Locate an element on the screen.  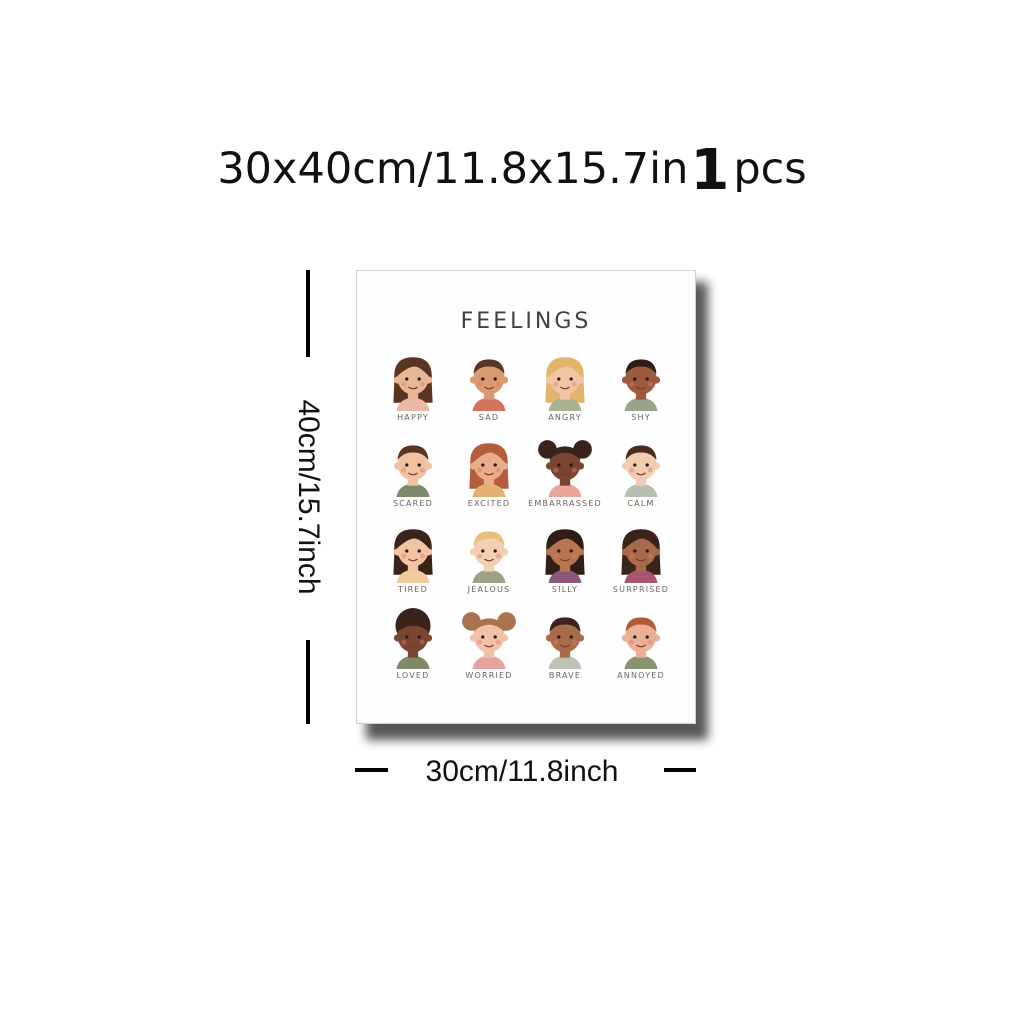
width-bar-left is located at coordinates (371, 770).